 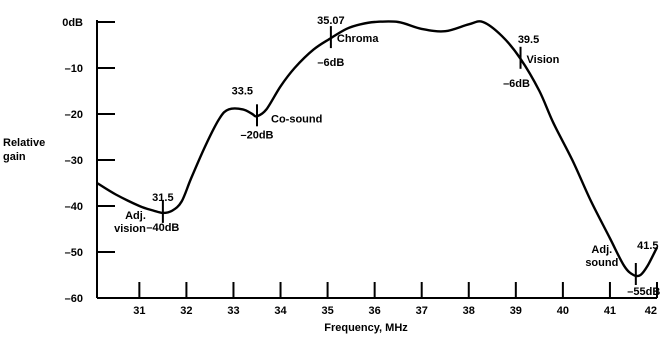 I want to click on x-tick-label: 42, so click(x=651, y=311).